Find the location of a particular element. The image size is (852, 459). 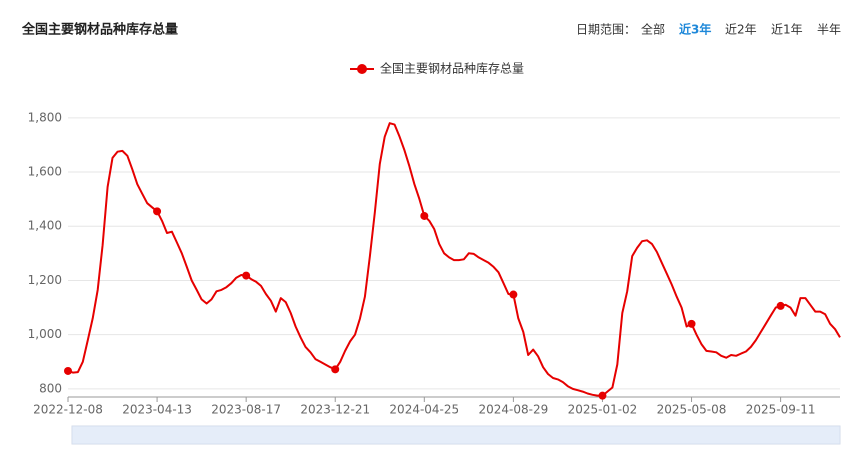

range-button: 近1年 is located at coordinates (787, 30).